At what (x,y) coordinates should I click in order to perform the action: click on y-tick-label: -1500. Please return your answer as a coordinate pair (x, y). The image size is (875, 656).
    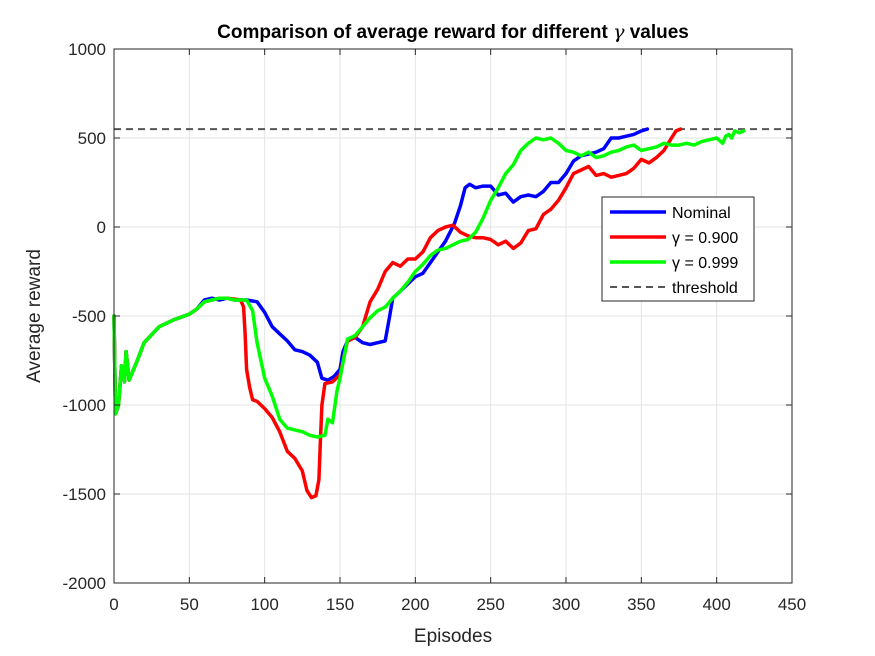
    Looking at the image, I should click on (84, 494).